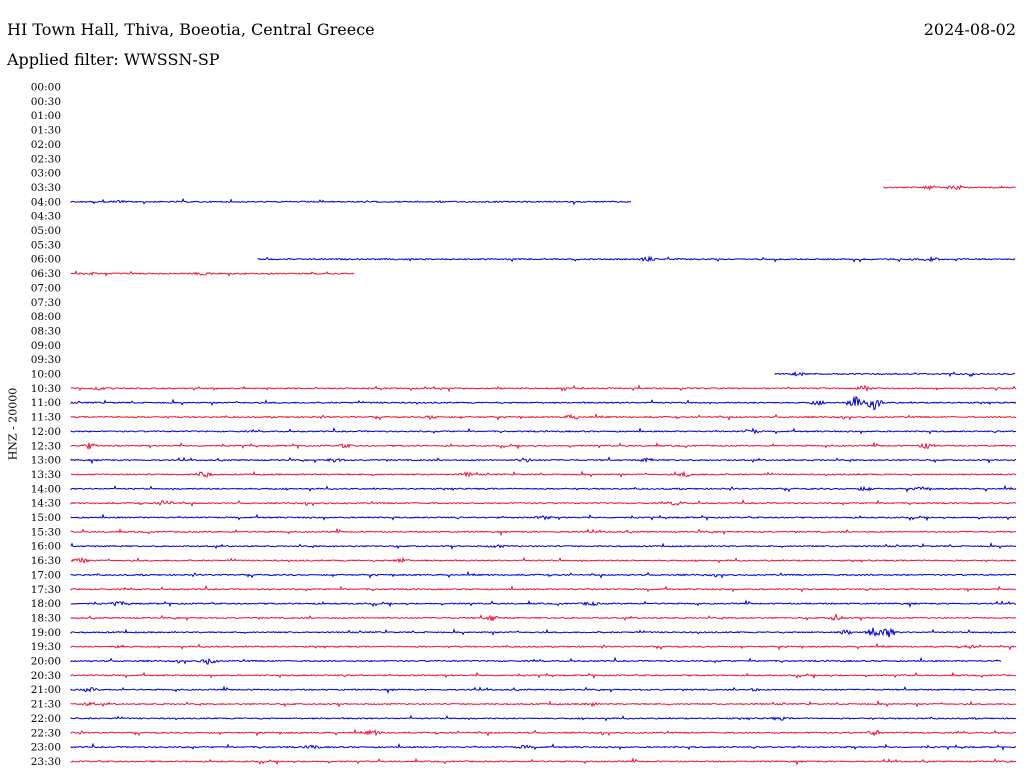 The height and width of the screenshot is (780, 1024). Describe the element at coordinates (46, 590) in the screenshot. I see `time-tick-label: 17:30` at that location.